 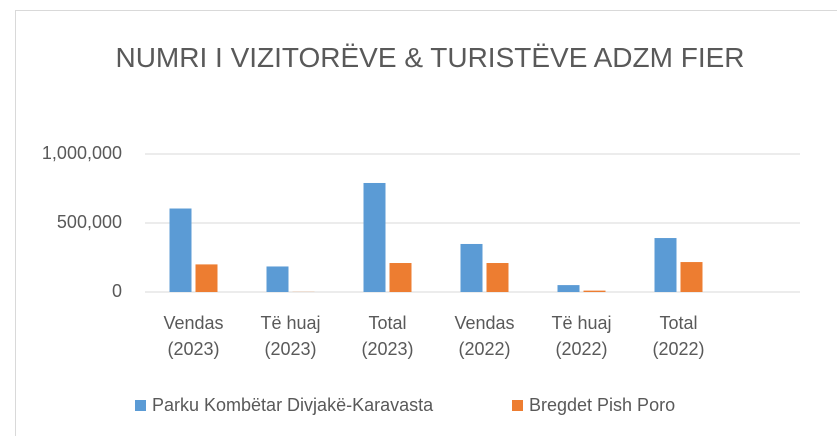 I want to click on x-tick-label: Vendas (2023), so click(x=193, y=336).